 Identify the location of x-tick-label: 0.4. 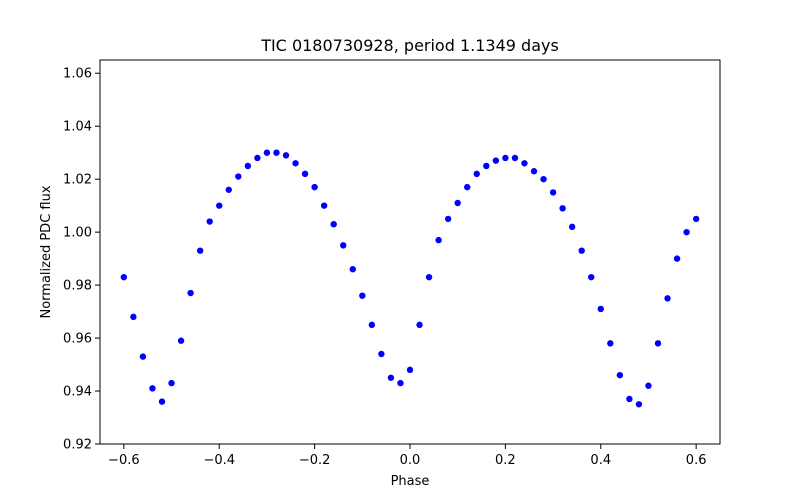
(600, 460).